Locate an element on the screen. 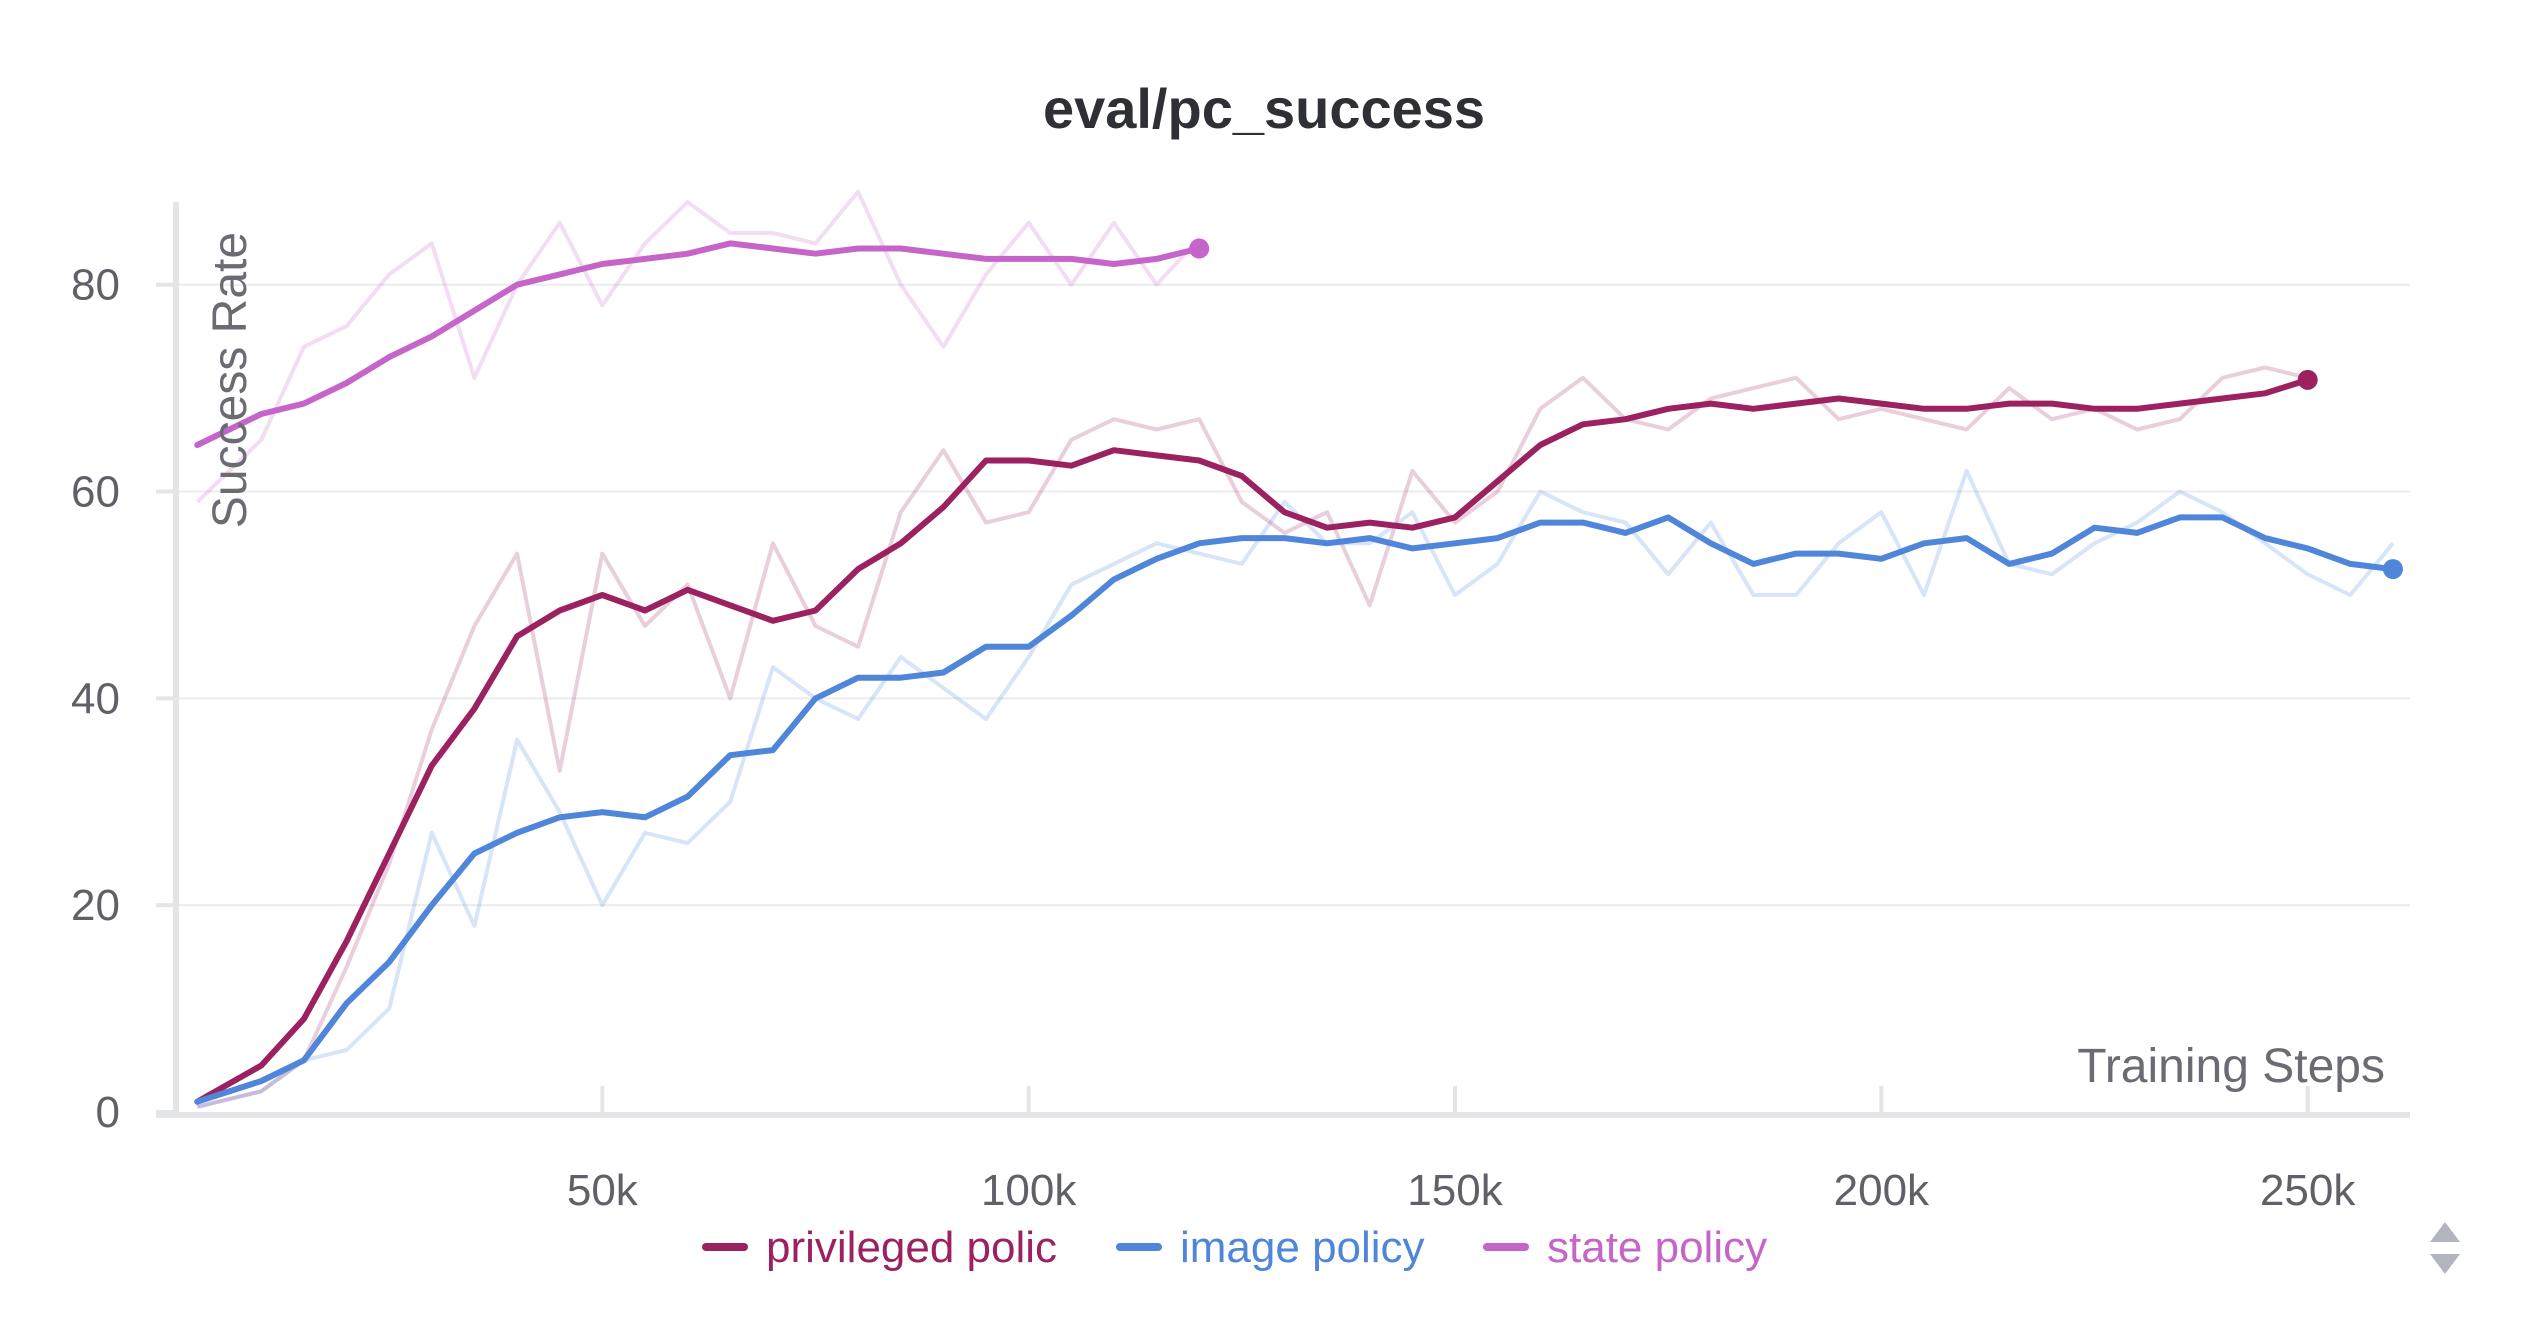 The image size is (2528, 1328). y-axis-label: Success Rate is located at coordinates (230, 380).